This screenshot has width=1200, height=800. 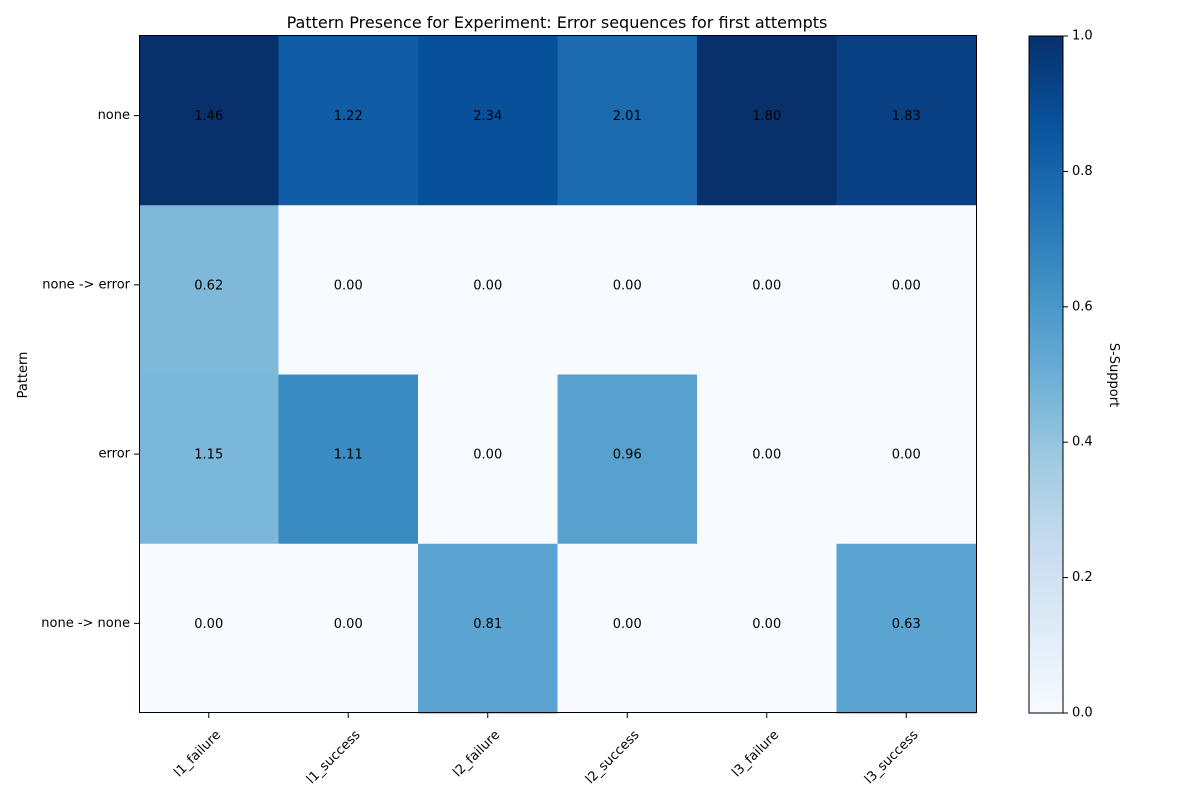 What do you see at coordinates (1082, 36) in the screenshot?
I see `colorbar-tick-label: 1.0` at bounding box center [1082, 36].